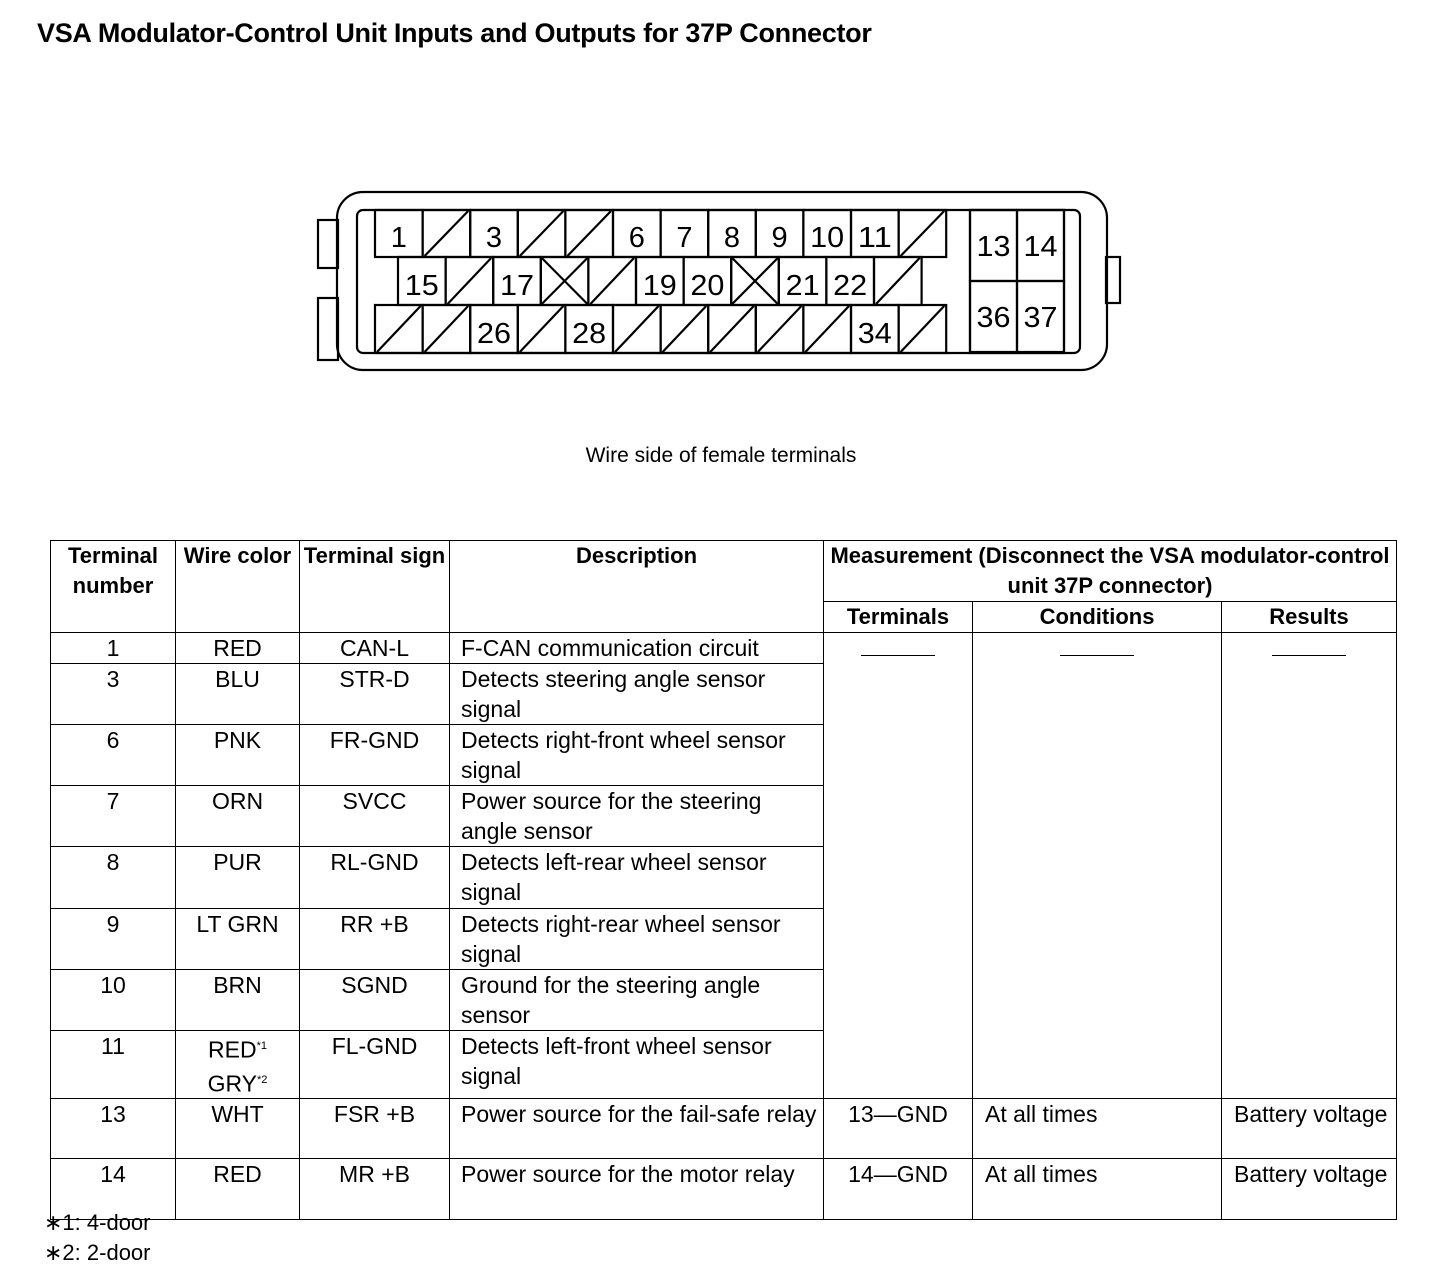 The height and width of the screenshot is (1280, 1456). I want to click on terminal-number-label: 9, so click(780, 238).